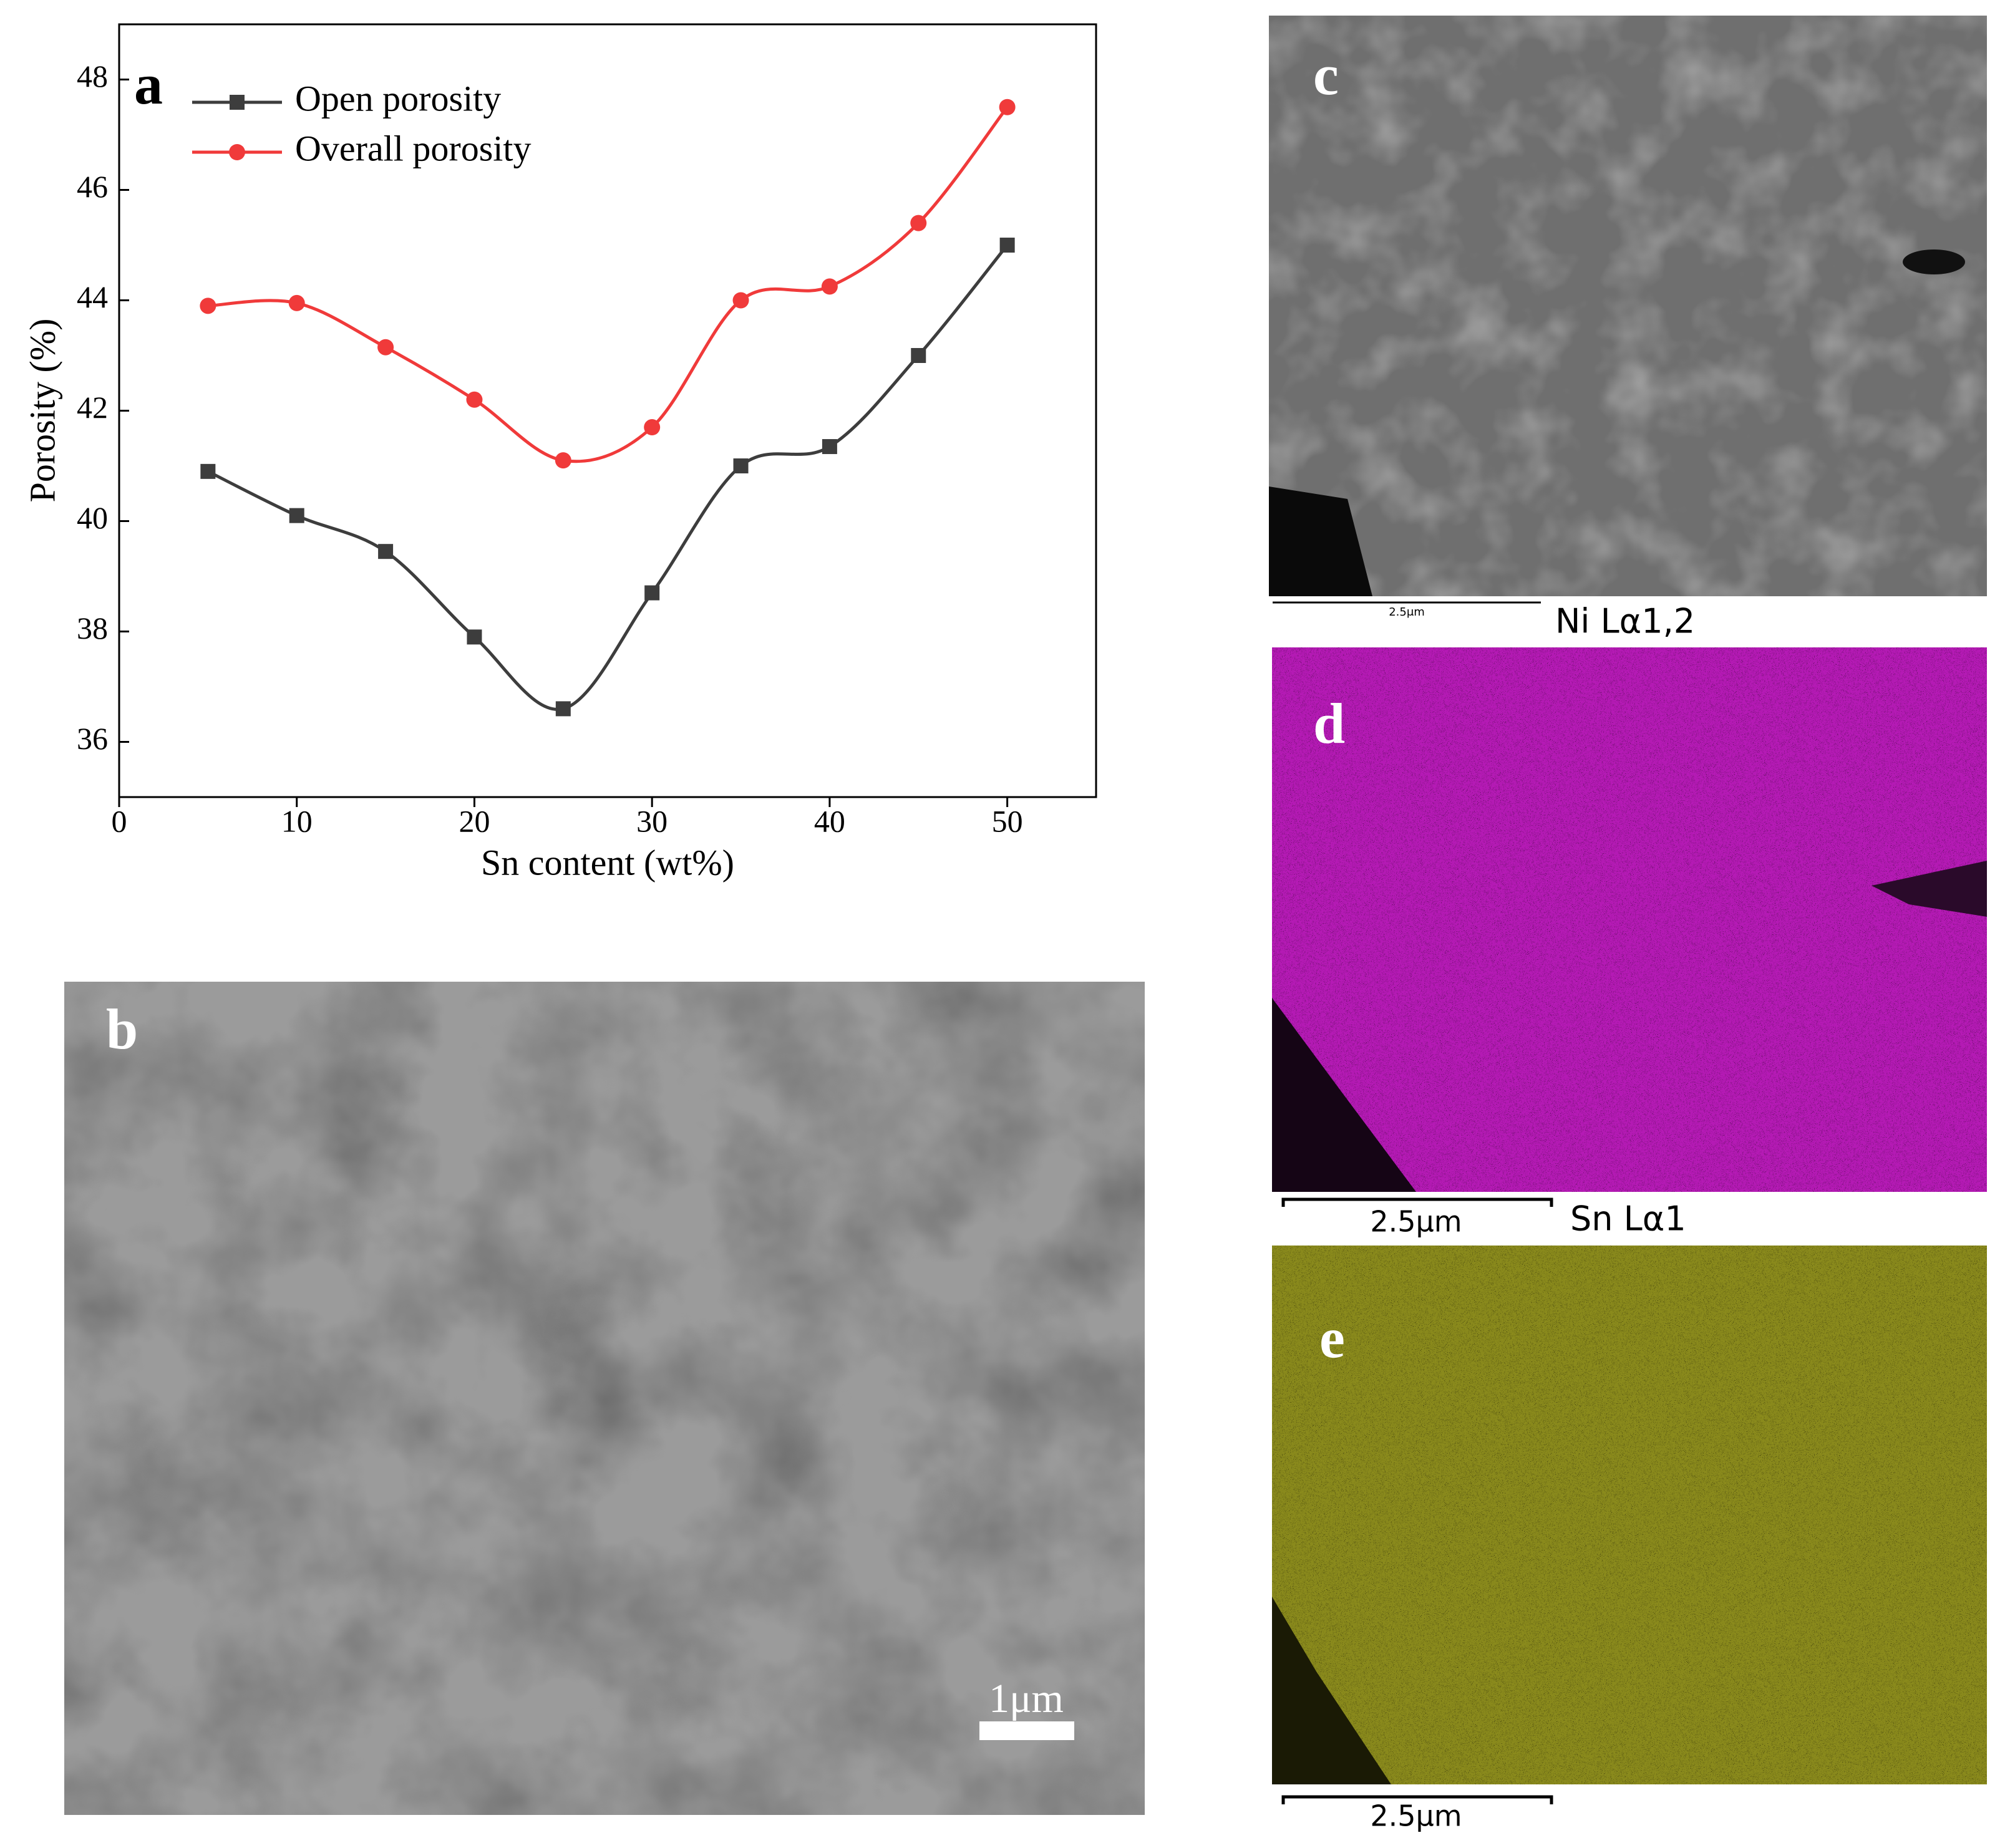  Describe the element at coordinates (92, 408) in the screenshot. I see `y-tick-label: 42` at that location.